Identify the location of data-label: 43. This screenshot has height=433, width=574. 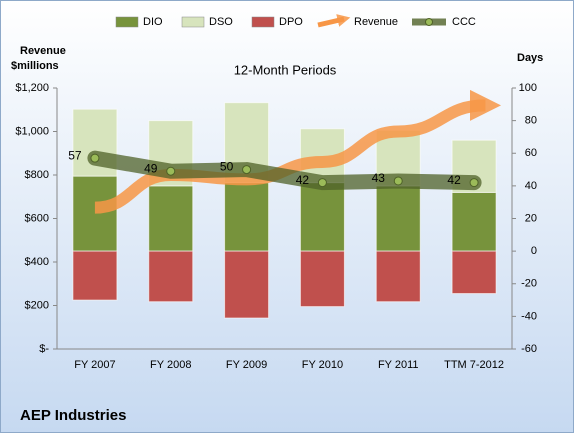
(379, 178).